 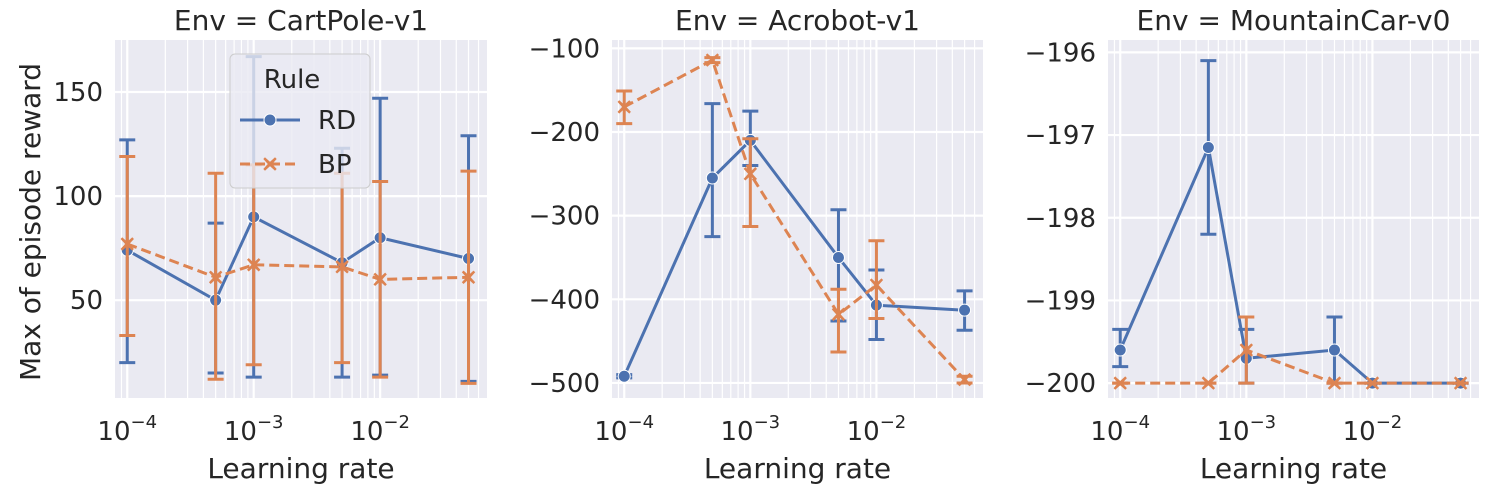 I want to click on y-tick-label: −300, so click(x=564, y=217).